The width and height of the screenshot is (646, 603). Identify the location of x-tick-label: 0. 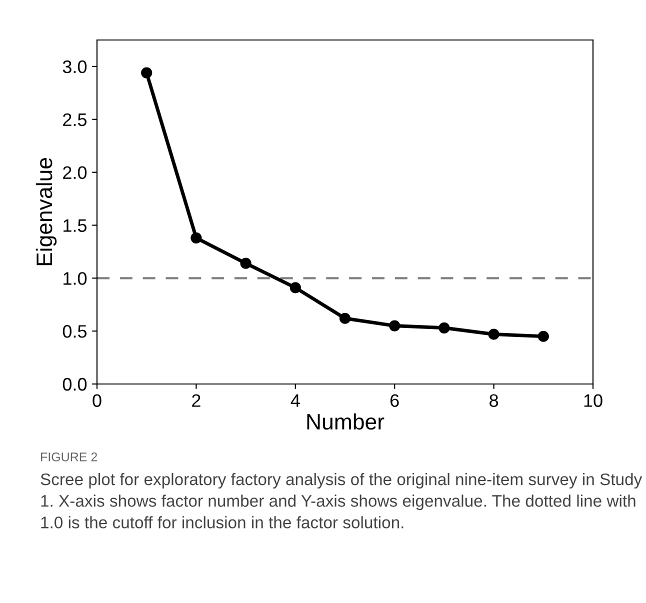
(97, 400).